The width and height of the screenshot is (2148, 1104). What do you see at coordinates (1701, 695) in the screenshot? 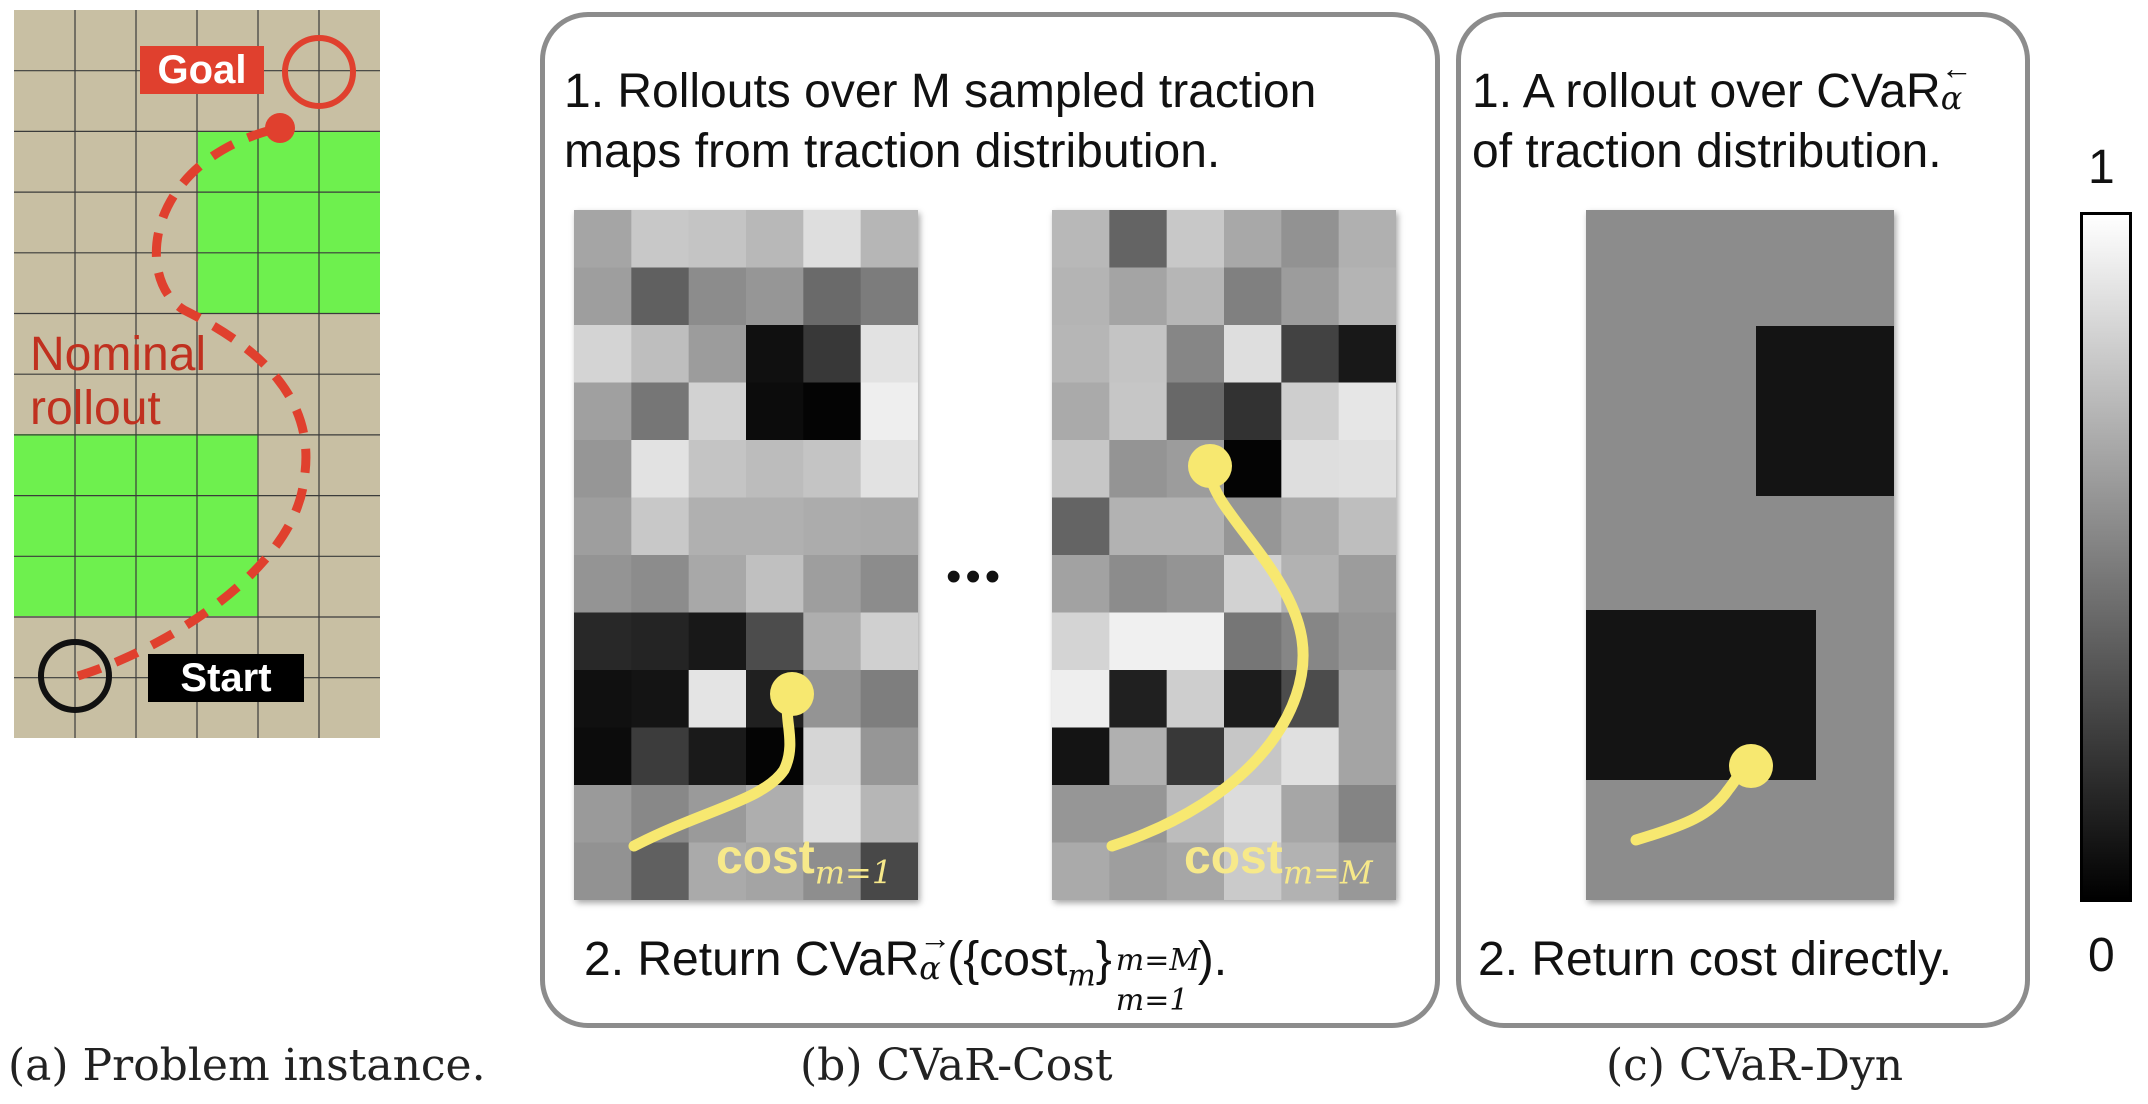
I see `low-traction-region-lower` at bounding box center [1701, 695].